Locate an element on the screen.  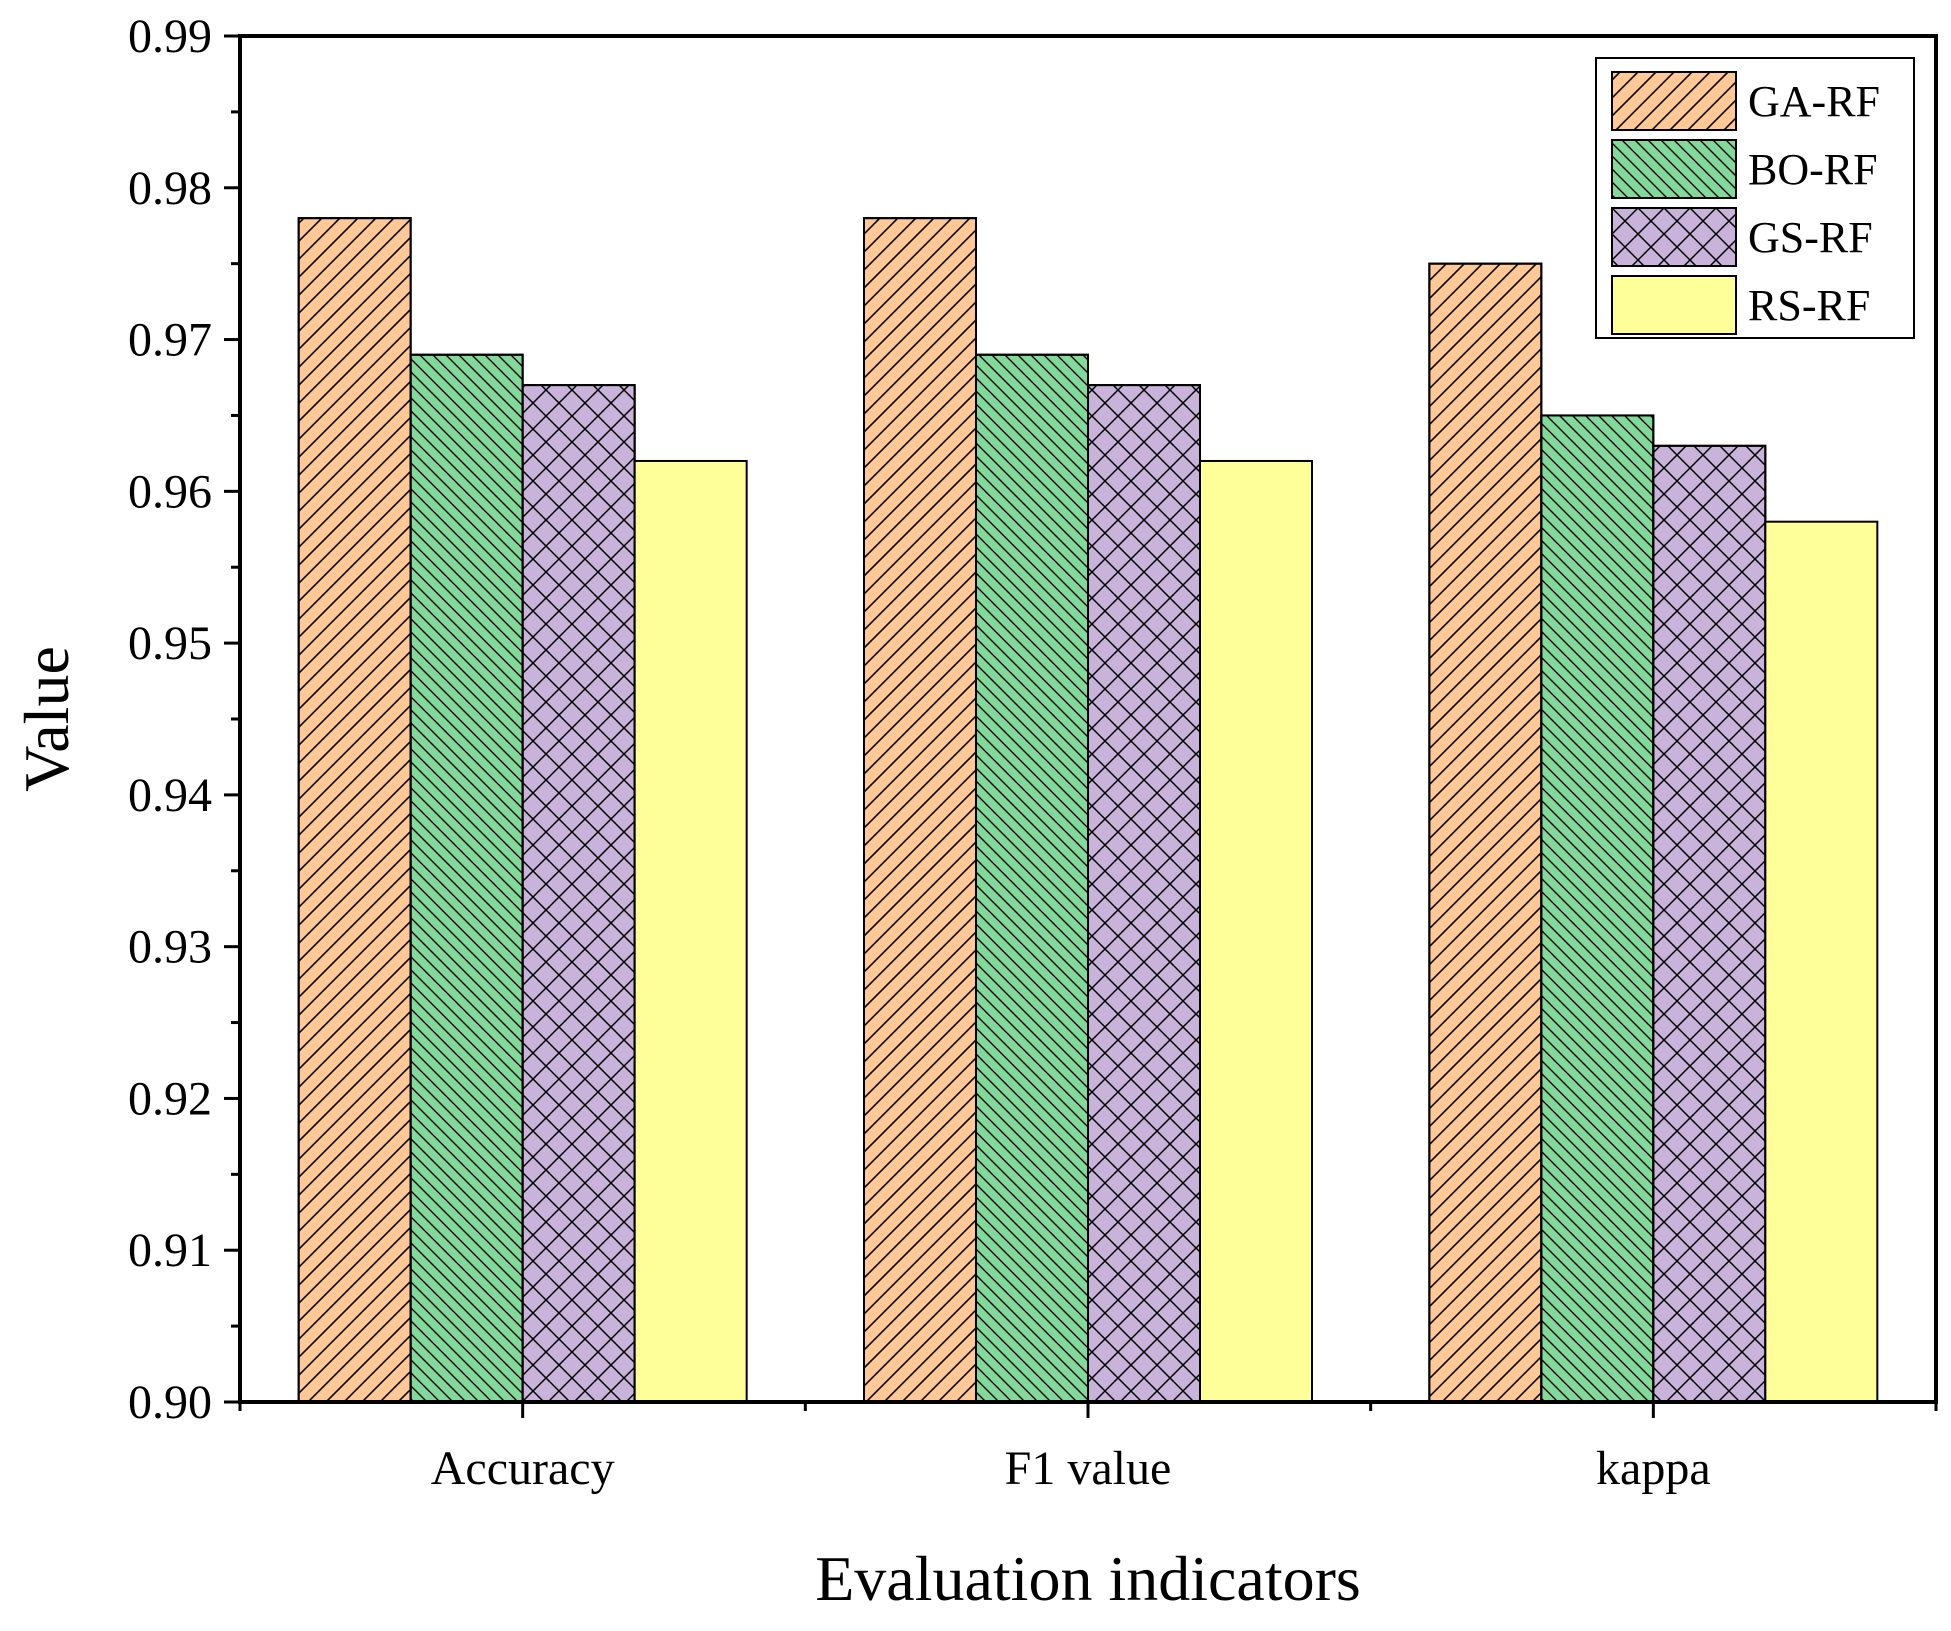
bar-gs-rf-f1-value-pattern is located at coordinates (1144, 894).